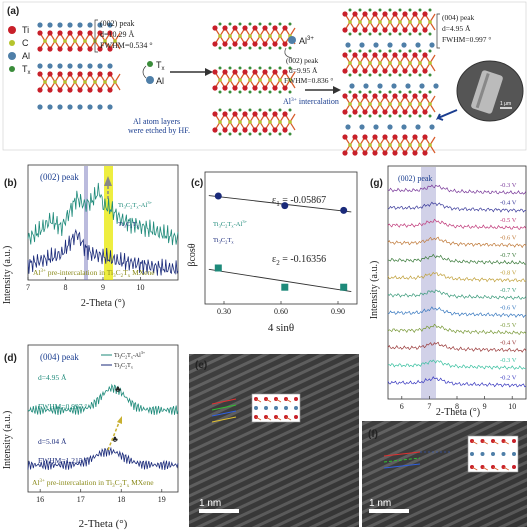 Image resolution: width=529 pixels, height=531 pixels. Describe the element at coordinates (458, 17) in the screenshot. I see `right-peak-title: (004) peak` at that location.